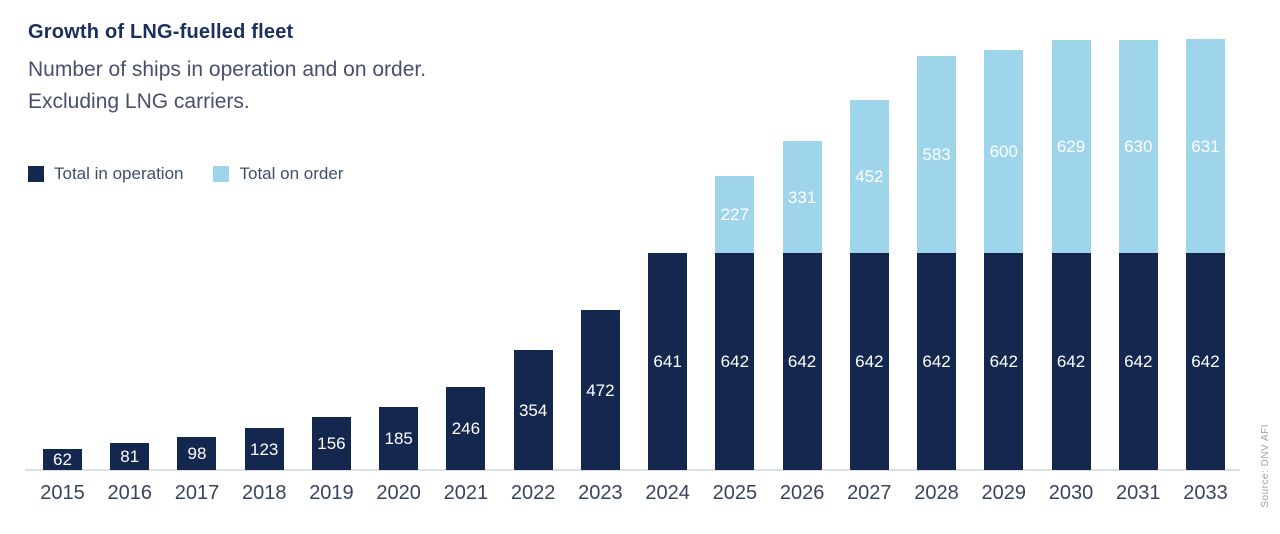 The height and width of the screenshot is (534, 1280). I want to click on bar-segment-on-order-2028: 583, so click(937, 154).